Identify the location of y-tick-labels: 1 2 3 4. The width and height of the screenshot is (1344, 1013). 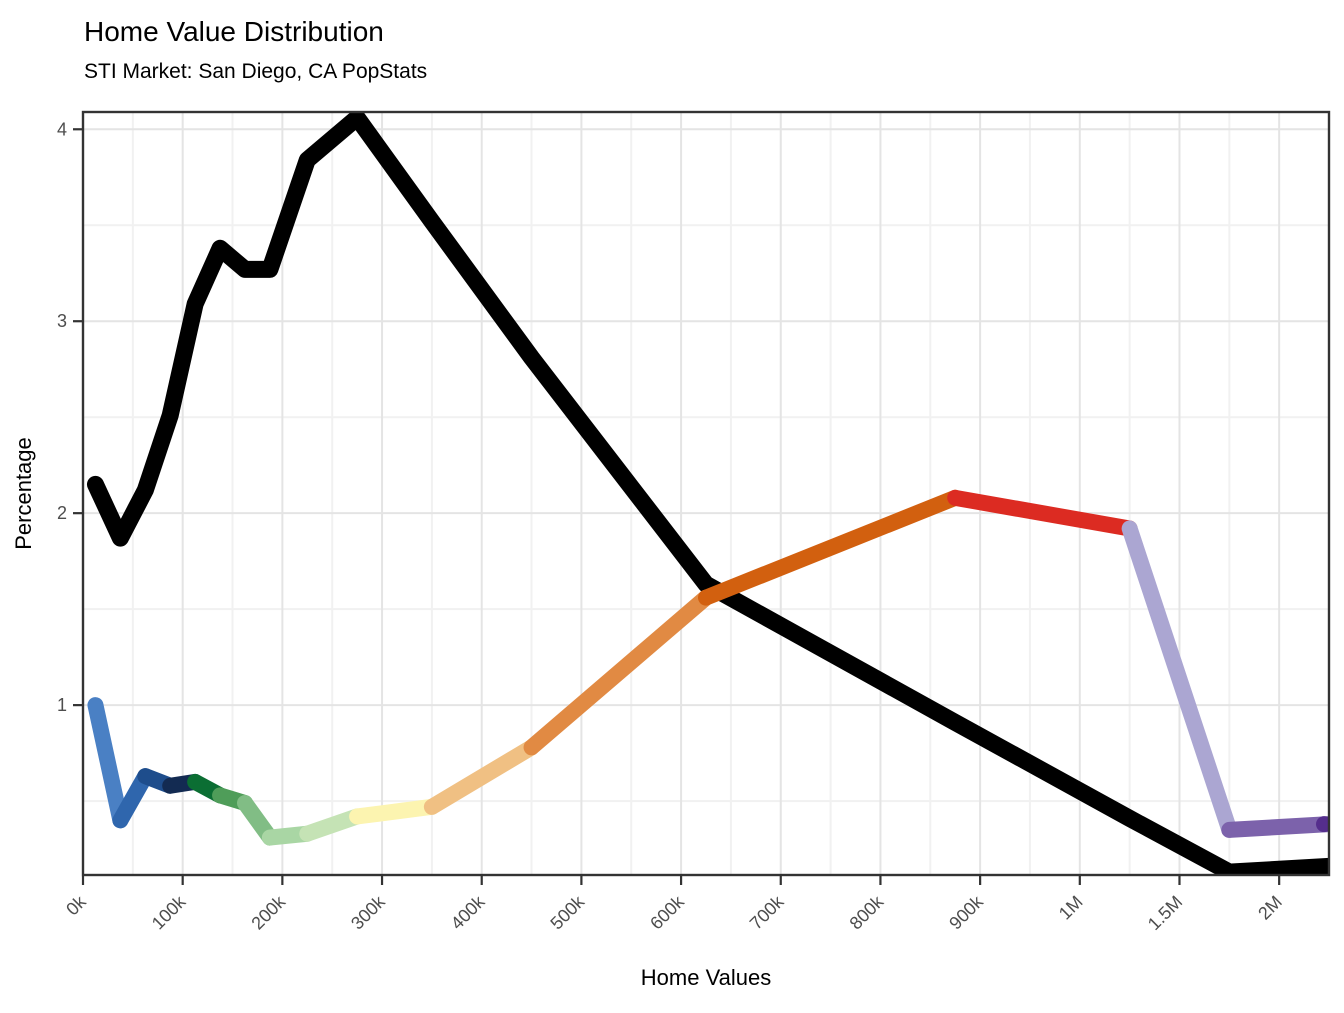
(62, 417).